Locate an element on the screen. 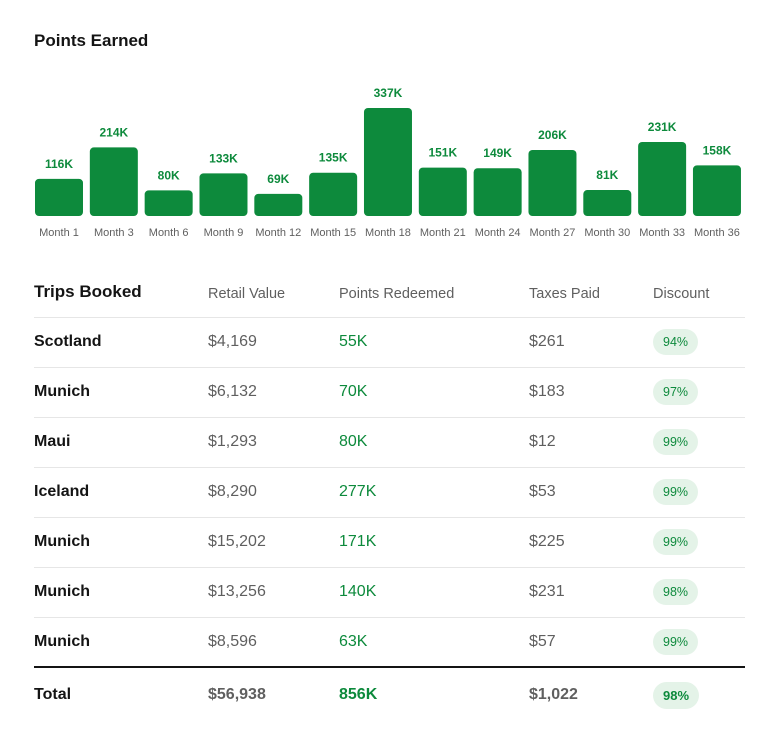 This screenshot has width=777, height=741. x-tick-label: Month 21 is located at coordinates (443, 233).